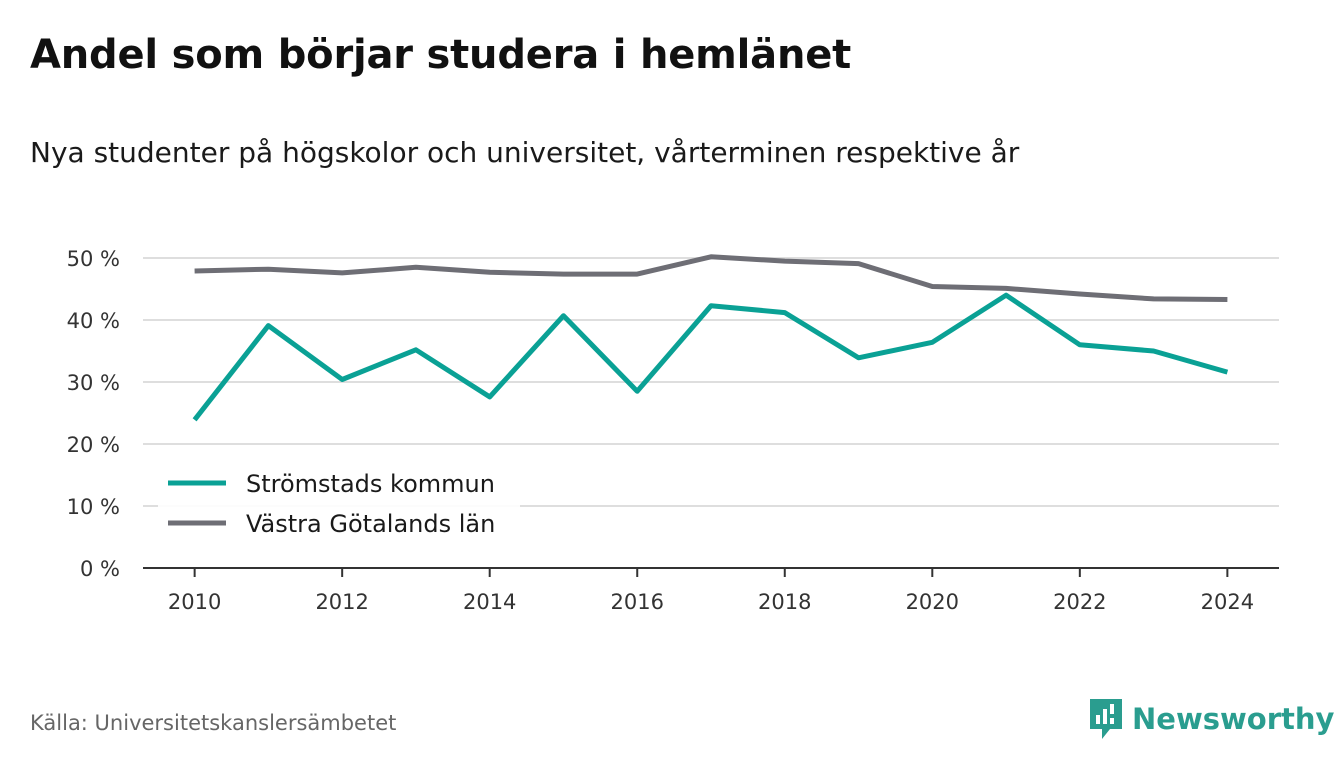 This screenshot has height=771, width=1340. What do you see at coordinates (489, 602) in the screenshot?
I see `x-tick-label: 2014` at bounding box center [489, 602].